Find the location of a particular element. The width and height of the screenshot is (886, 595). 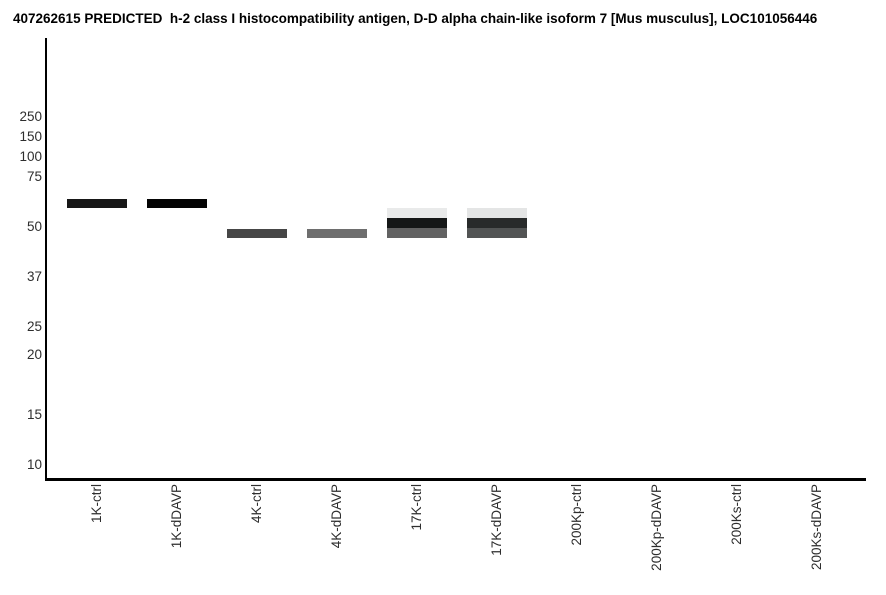

y-axis-line is located at coordinates (46, 259).